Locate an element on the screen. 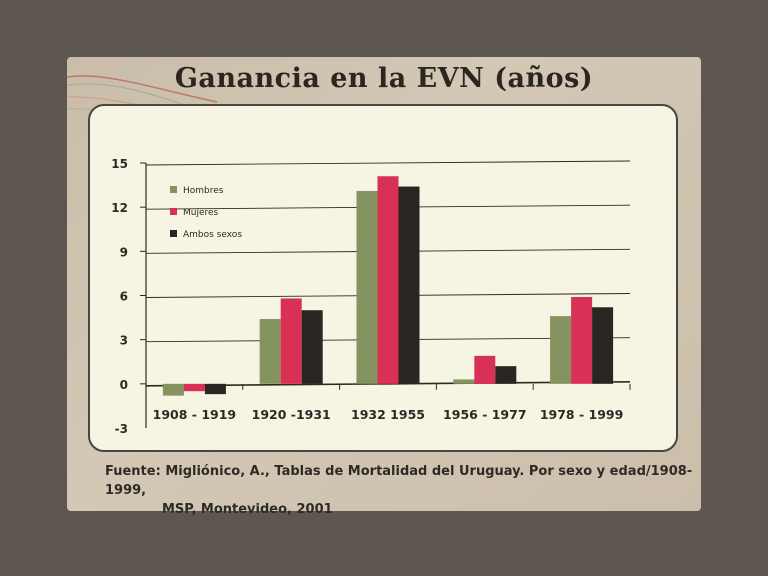 The height and width of the screenshot is (576, 768). y-tick-label: 15 is located at coordinates (119, 164).